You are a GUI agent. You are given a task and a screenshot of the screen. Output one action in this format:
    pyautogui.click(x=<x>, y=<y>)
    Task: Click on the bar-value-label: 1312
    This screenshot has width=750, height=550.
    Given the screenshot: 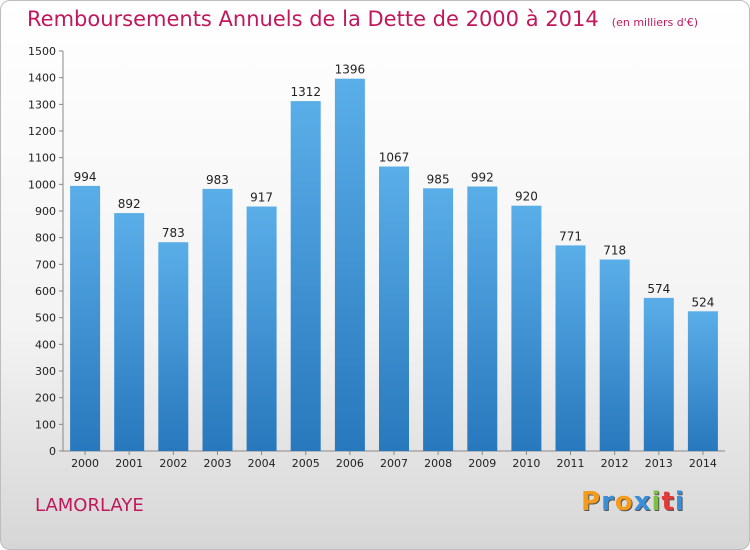 What is the action you would take?
    pyautogui.click(x=305, y=92)
    